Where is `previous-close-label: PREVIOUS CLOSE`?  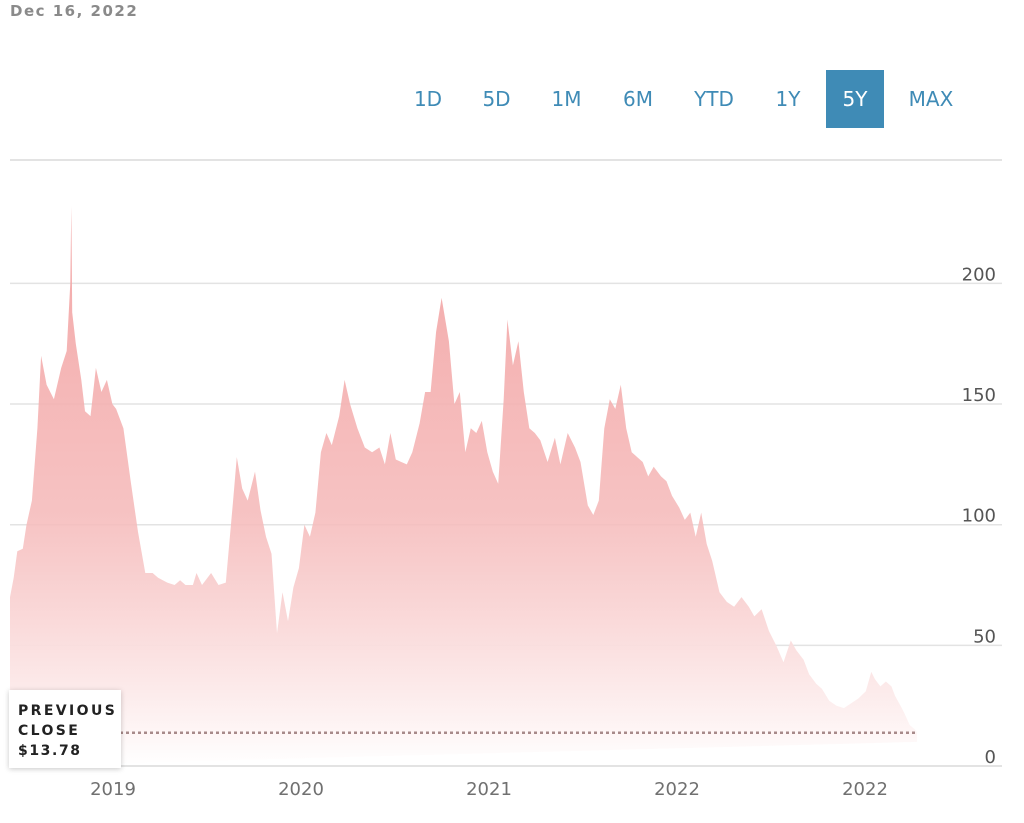
previous-close-label: PREVIOUS CLOSE is located at coordinates (68, 721).